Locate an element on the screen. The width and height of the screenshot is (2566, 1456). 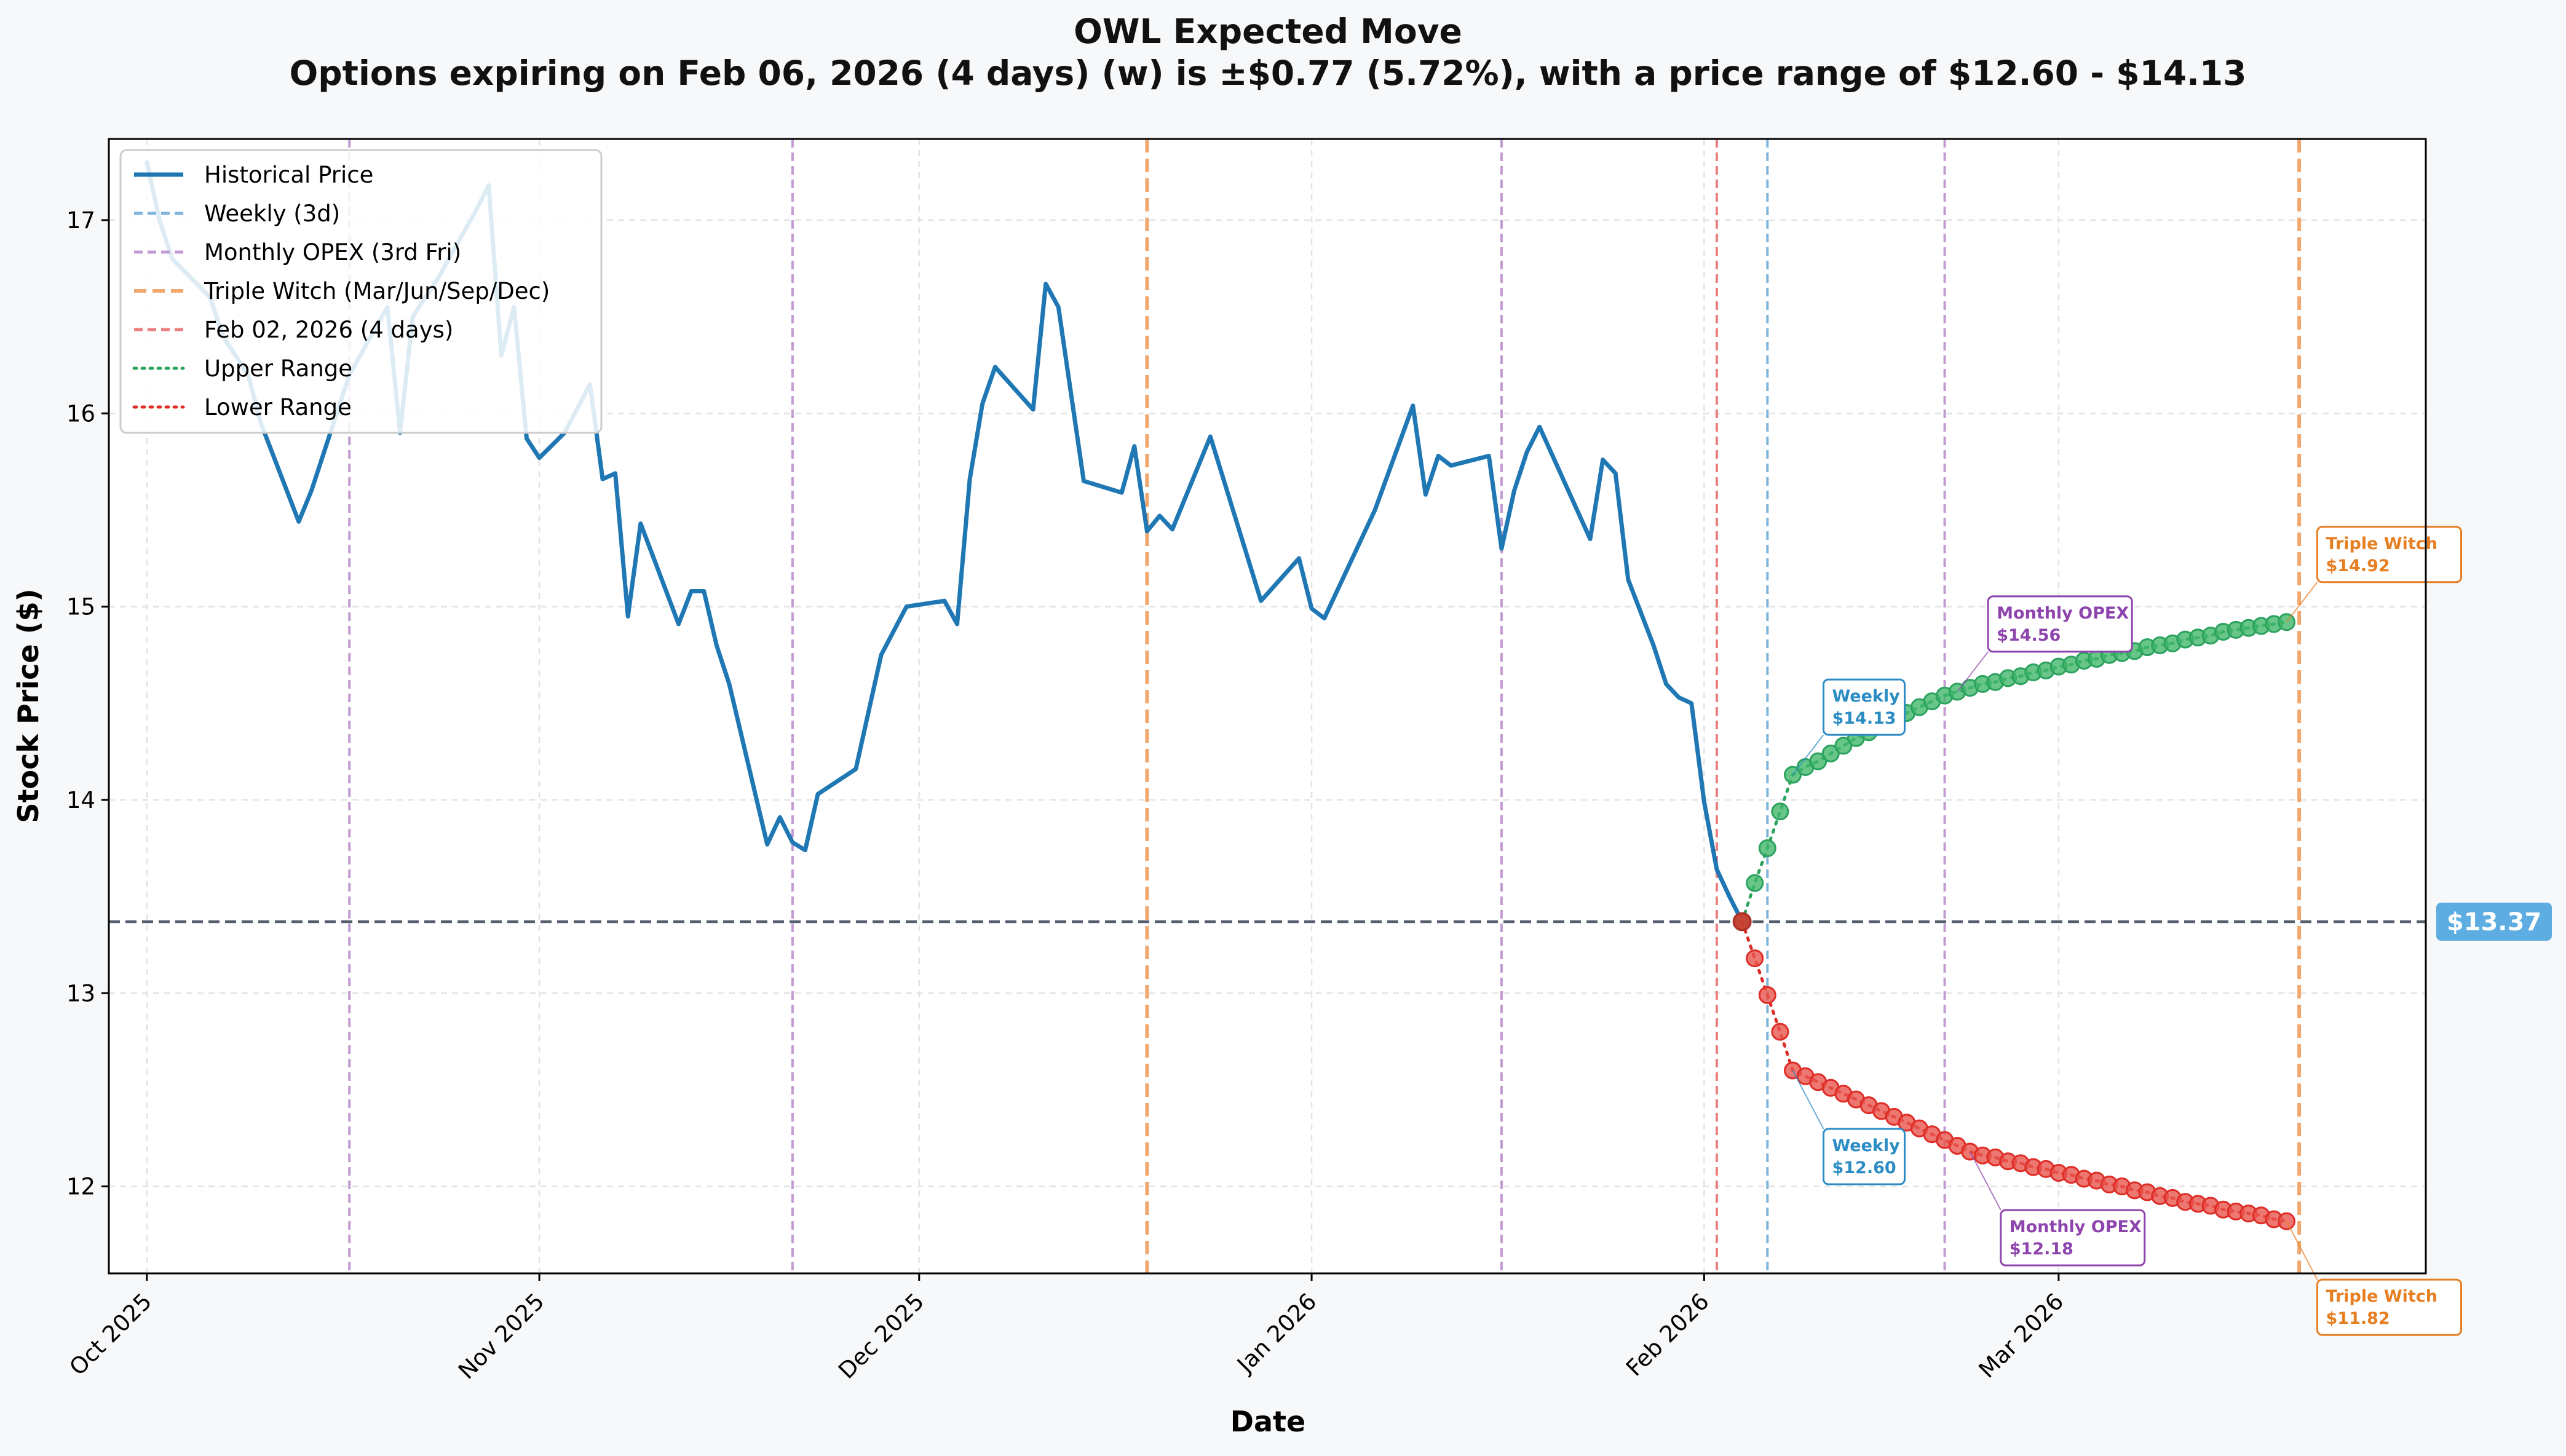
annotation-value: $12.60 is located at coordinates (1864, 1168).